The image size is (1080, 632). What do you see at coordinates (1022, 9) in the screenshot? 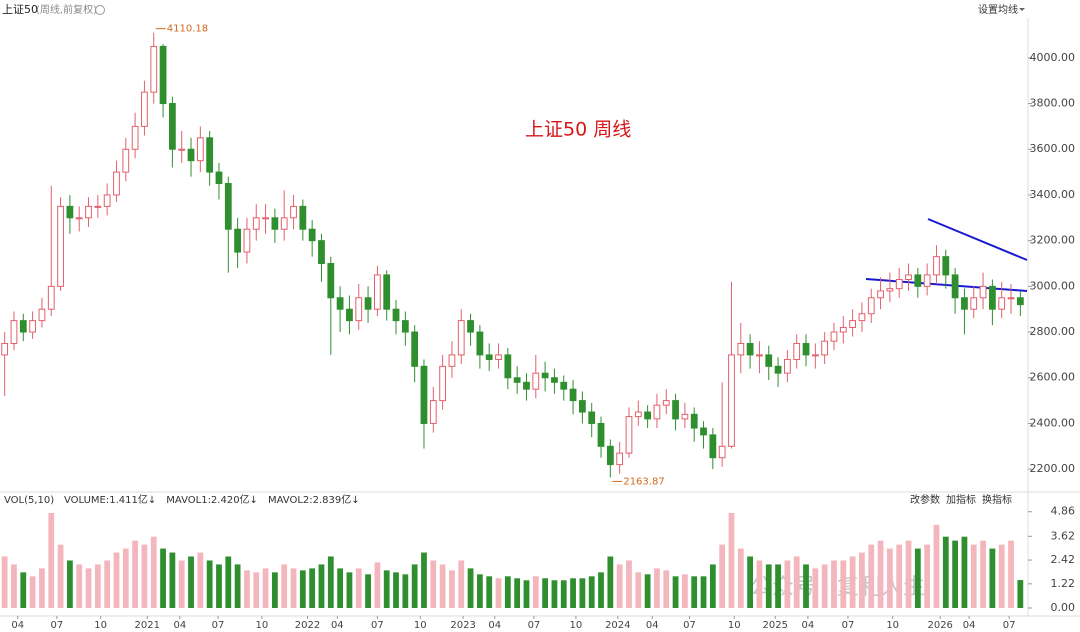
I see `dropdown-arrow` at bounding box center [1022, 9].